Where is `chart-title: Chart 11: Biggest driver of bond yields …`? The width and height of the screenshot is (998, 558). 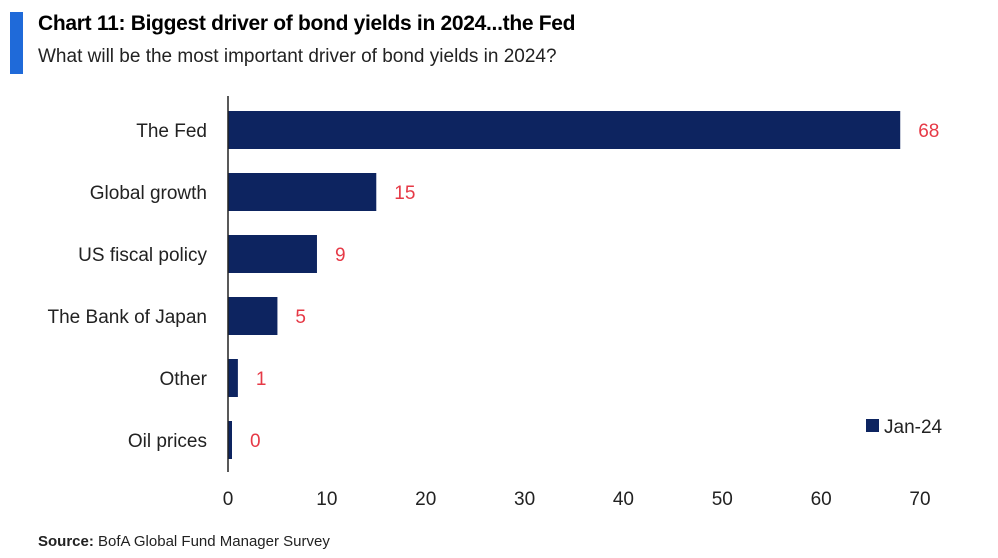
chart-title: Chart 11: Biggest driver of bond yields … is located at coordinates (307, 23).